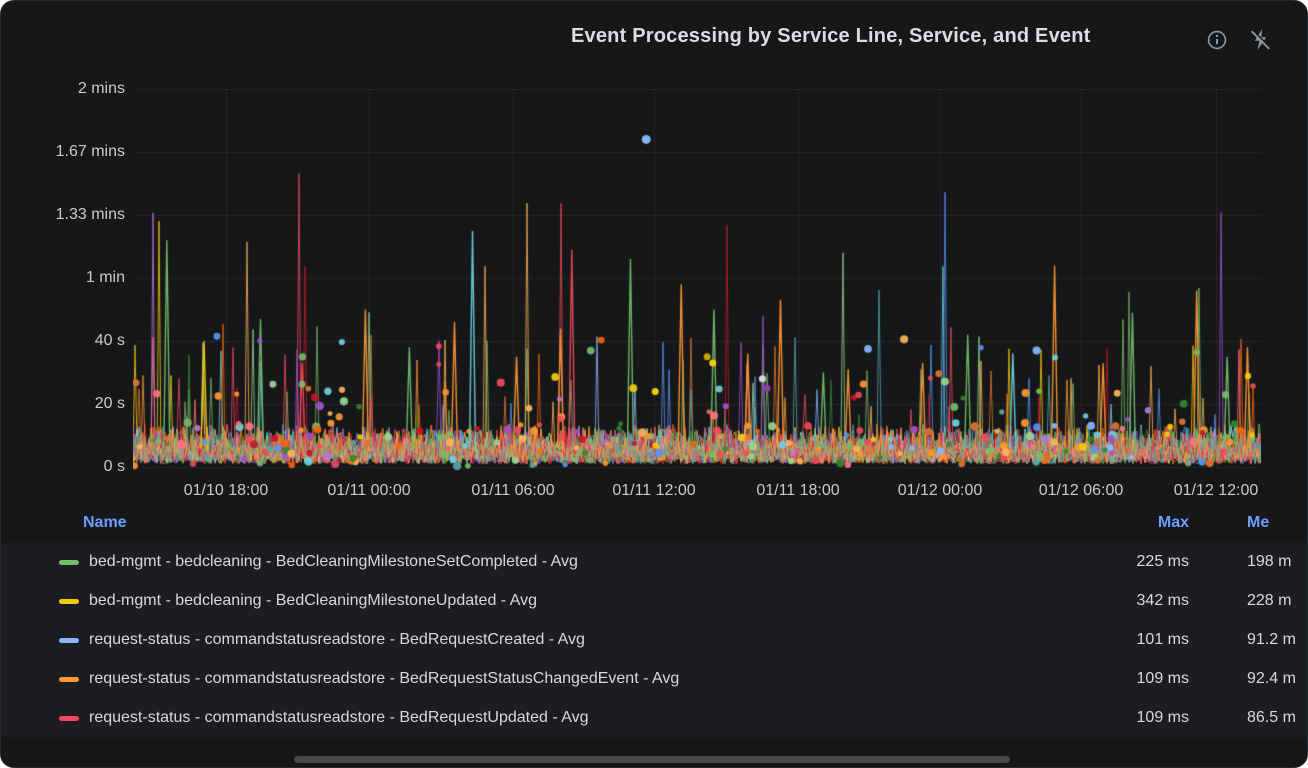 This screenshot has height=768, width=1308. What do you see at coordinates (1162, 561) in the screenshot?
I see `series-max-value: 225 ms` at bounding box center [1162, 561].